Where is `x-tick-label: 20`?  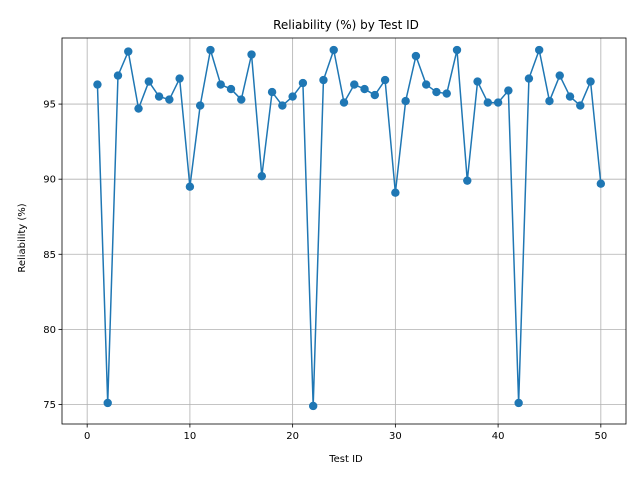 x-tick-label: 20 is located at coordinates (292, 436).